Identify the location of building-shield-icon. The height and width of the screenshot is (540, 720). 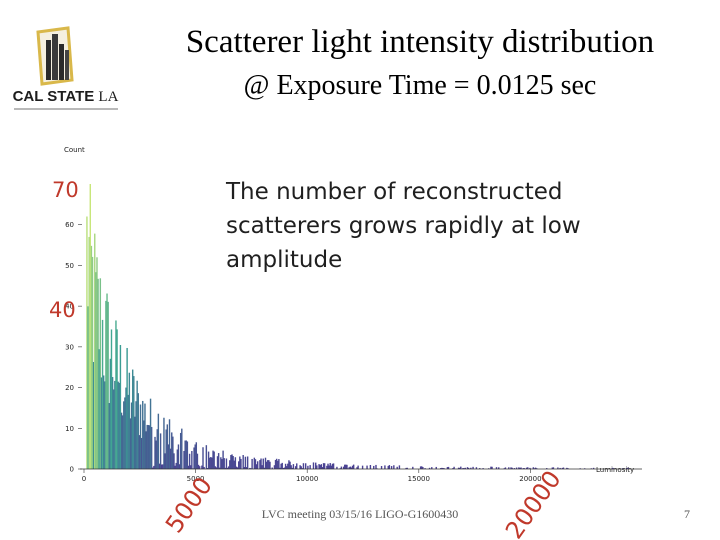
(55, 56).